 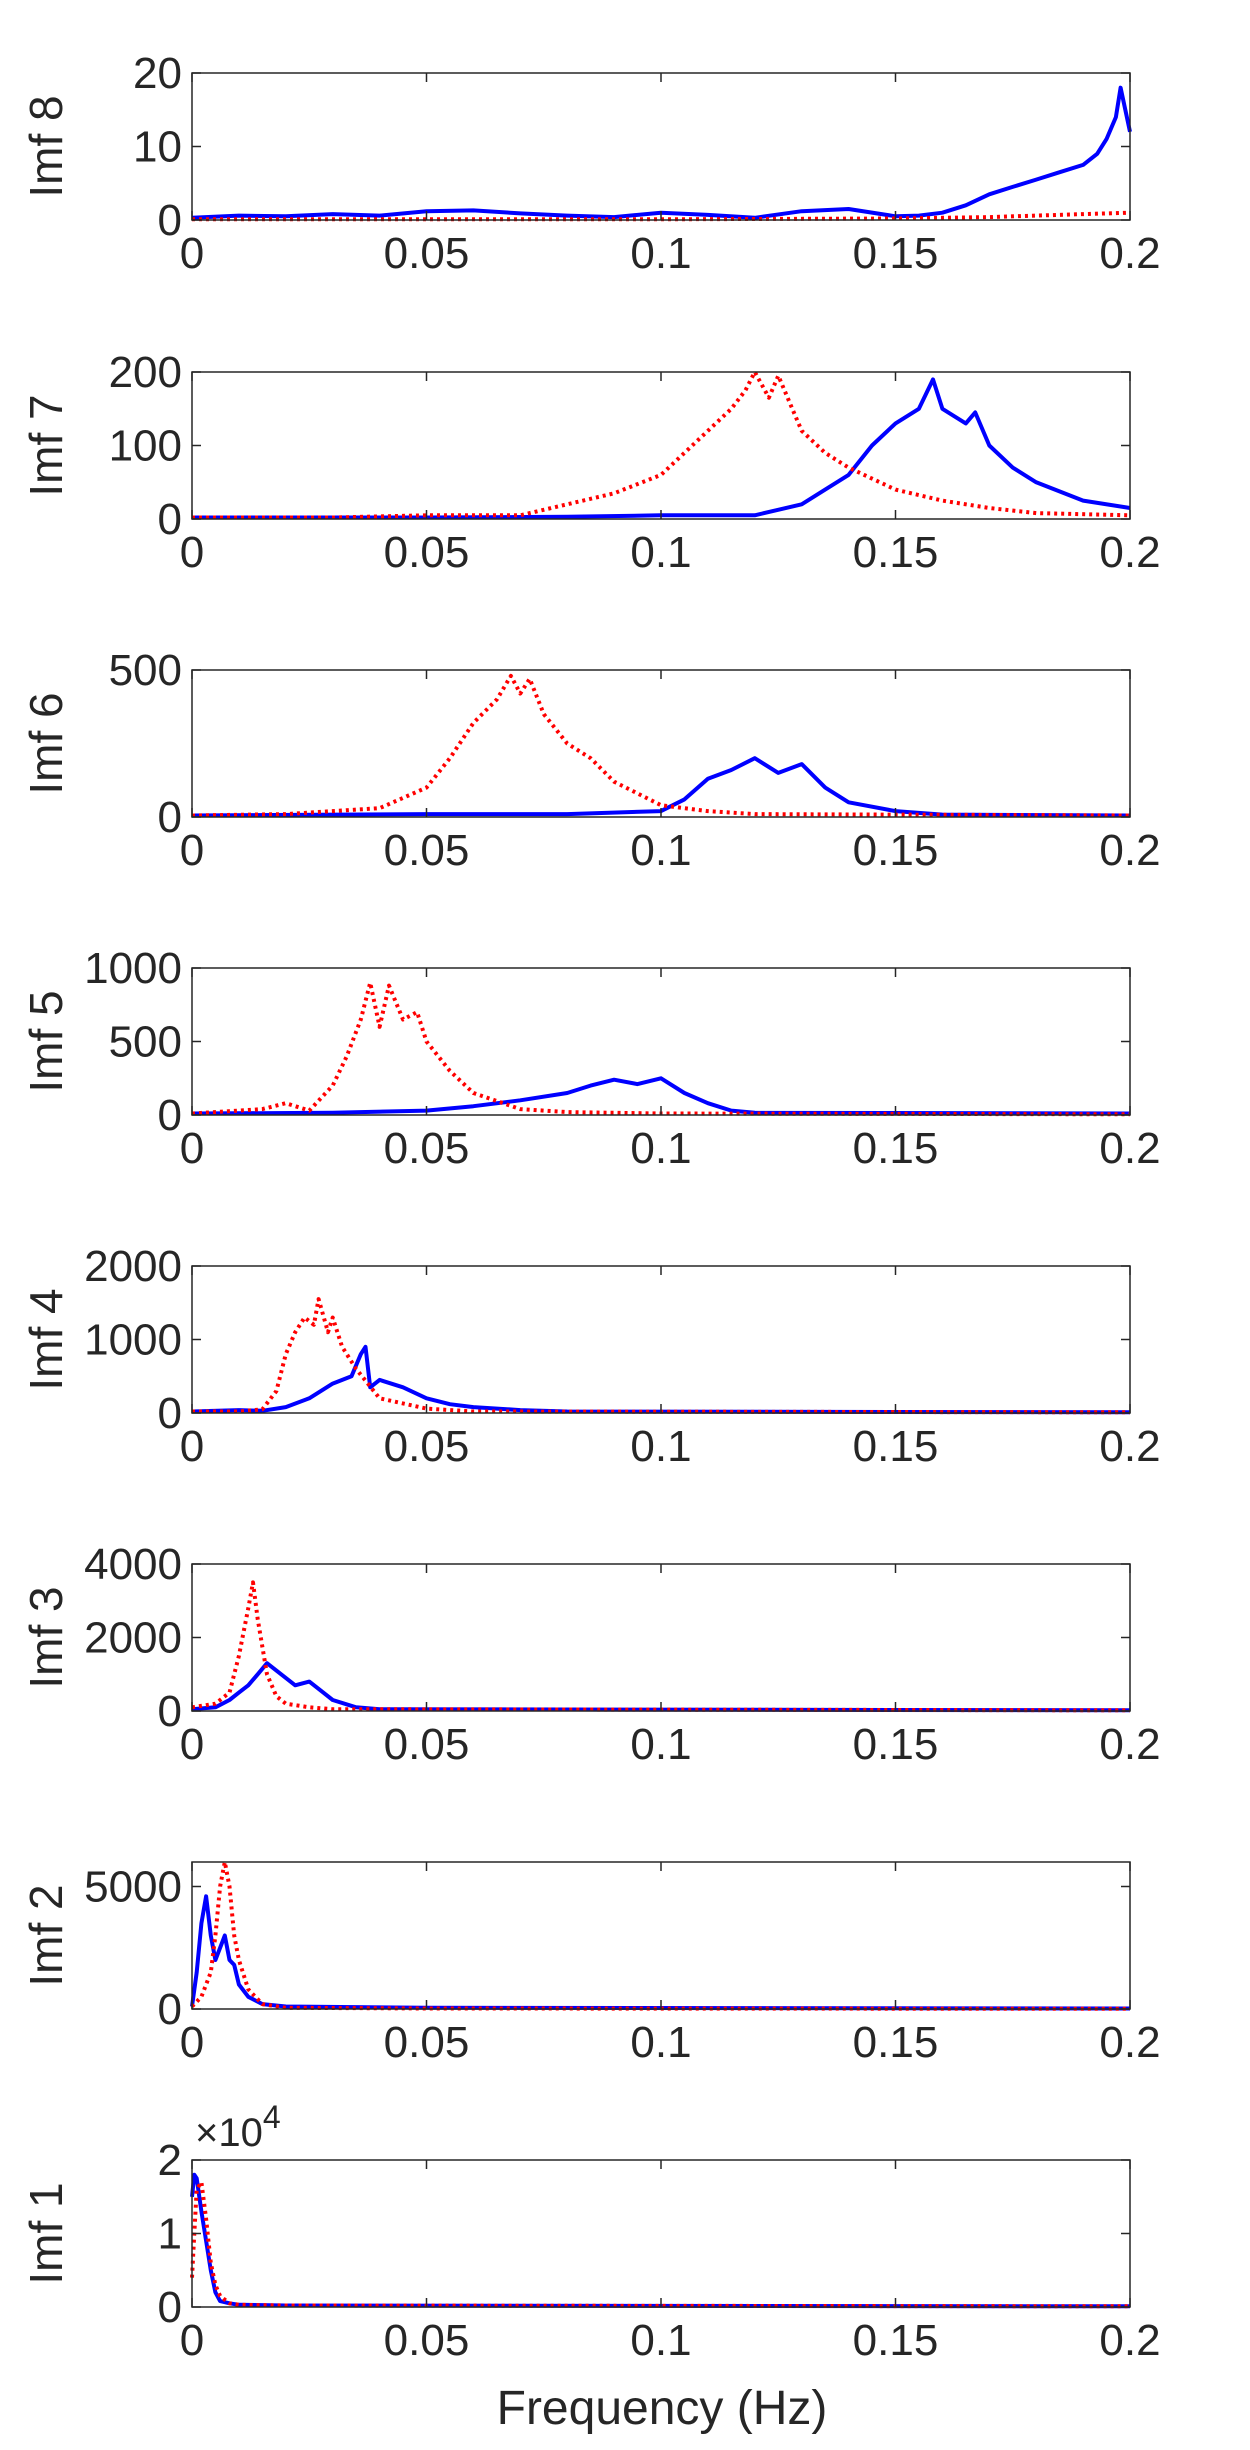 I want to click on y-tick-label: 10, so click(x=157, y=147).